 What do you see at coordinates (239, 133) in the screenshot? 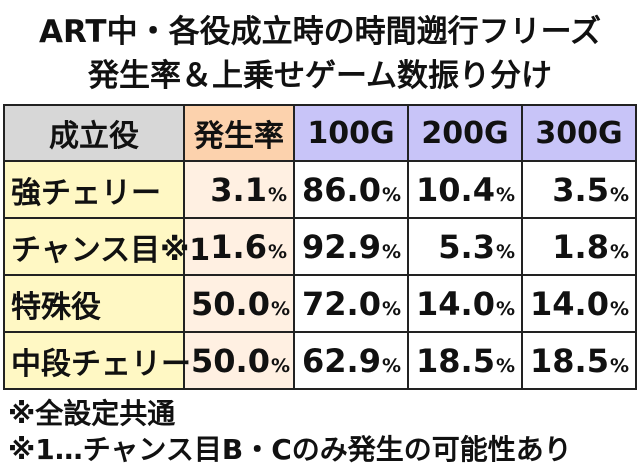
I see `header-rate: 発生率` at bounding box center [239, 133].